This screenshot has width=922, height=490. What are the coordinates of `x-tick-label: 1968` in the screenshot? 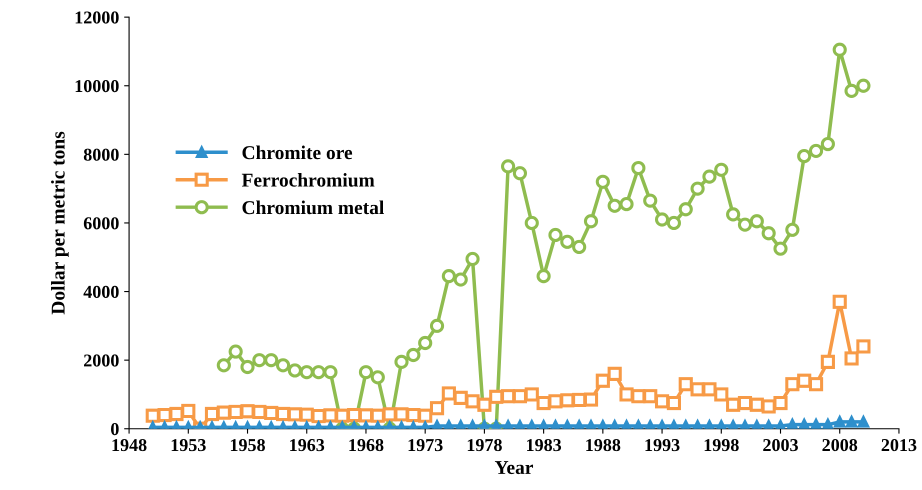 It's located at (366, 445).